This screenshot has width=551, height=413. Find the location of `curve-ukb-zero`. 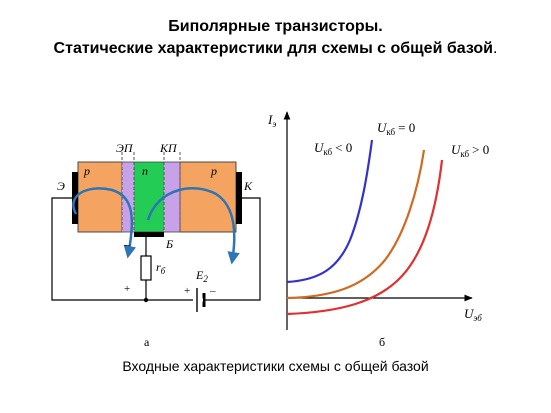

curve-ukb-zero is located at coordinates (356, 224).